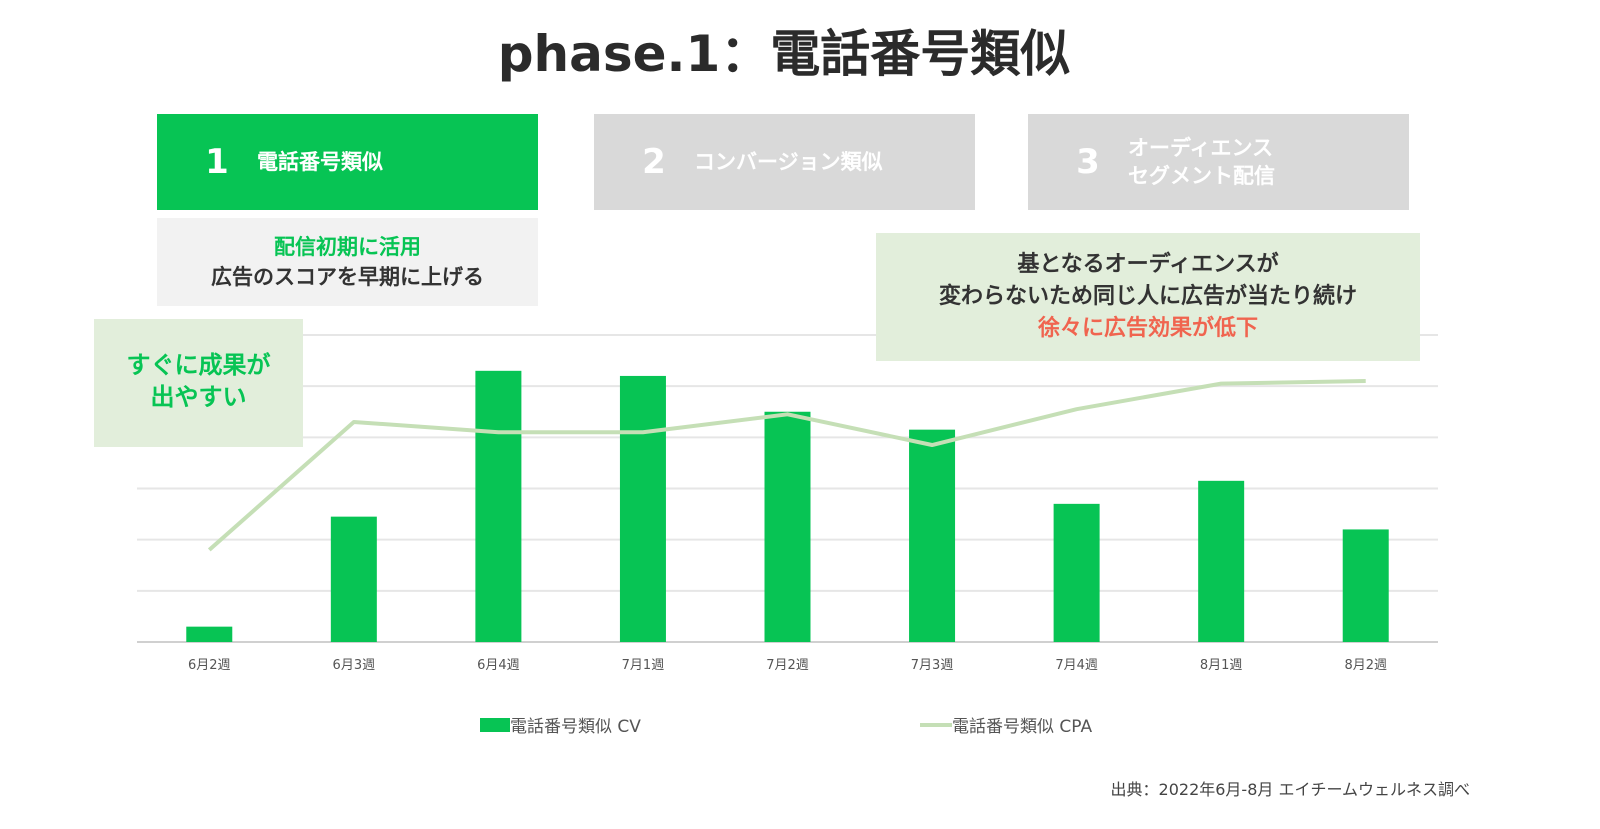  What do you see at coordinates (1365, 665) in the screenshot?
I see `x-tick-label: 8月2週` at bounding box center [1365, 665].